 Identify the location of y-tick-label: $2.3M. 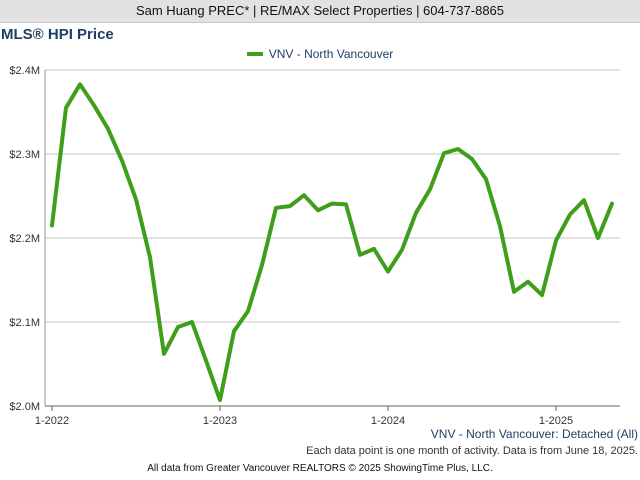
(24, 155).